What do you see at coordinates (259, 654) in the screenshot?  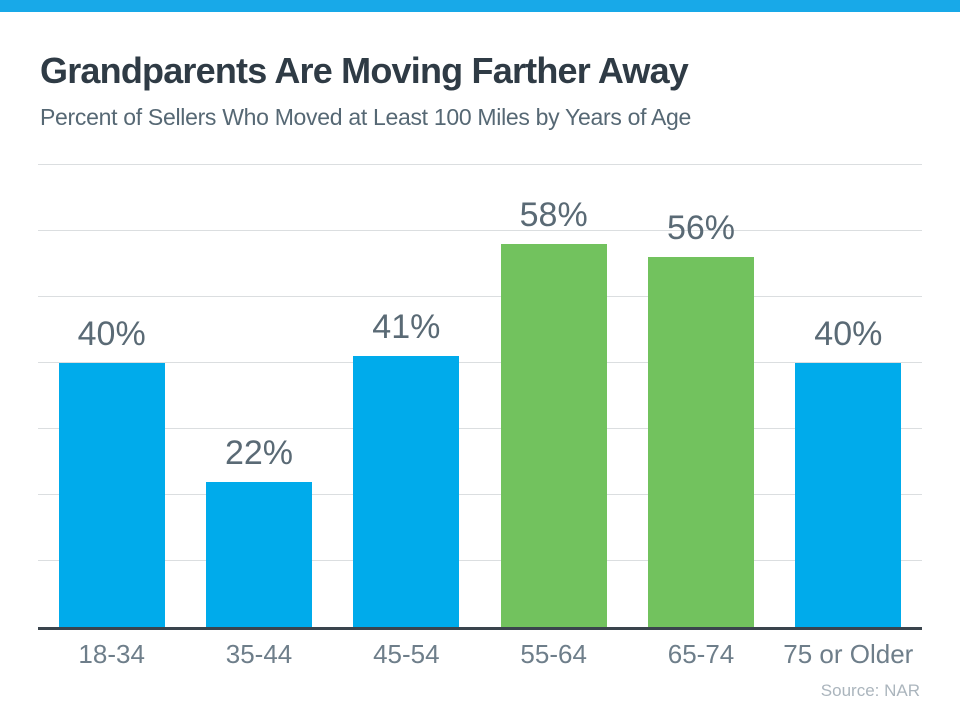 I see `x-axis-label-35-44: 35-44` at bounding box center [259, 654].